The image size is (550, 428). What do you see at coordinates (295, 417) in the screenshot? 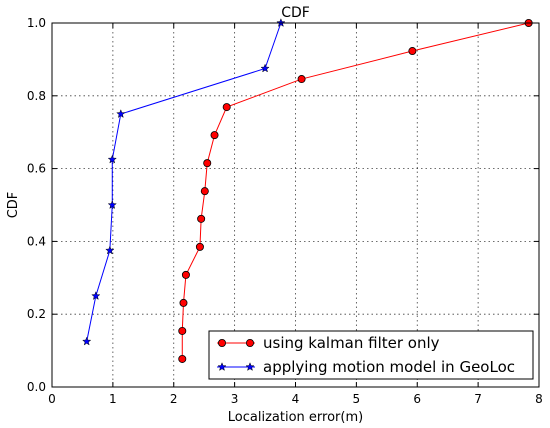
I see `x-axis-label: Localization error(m)` at bounding box center [295, 417].